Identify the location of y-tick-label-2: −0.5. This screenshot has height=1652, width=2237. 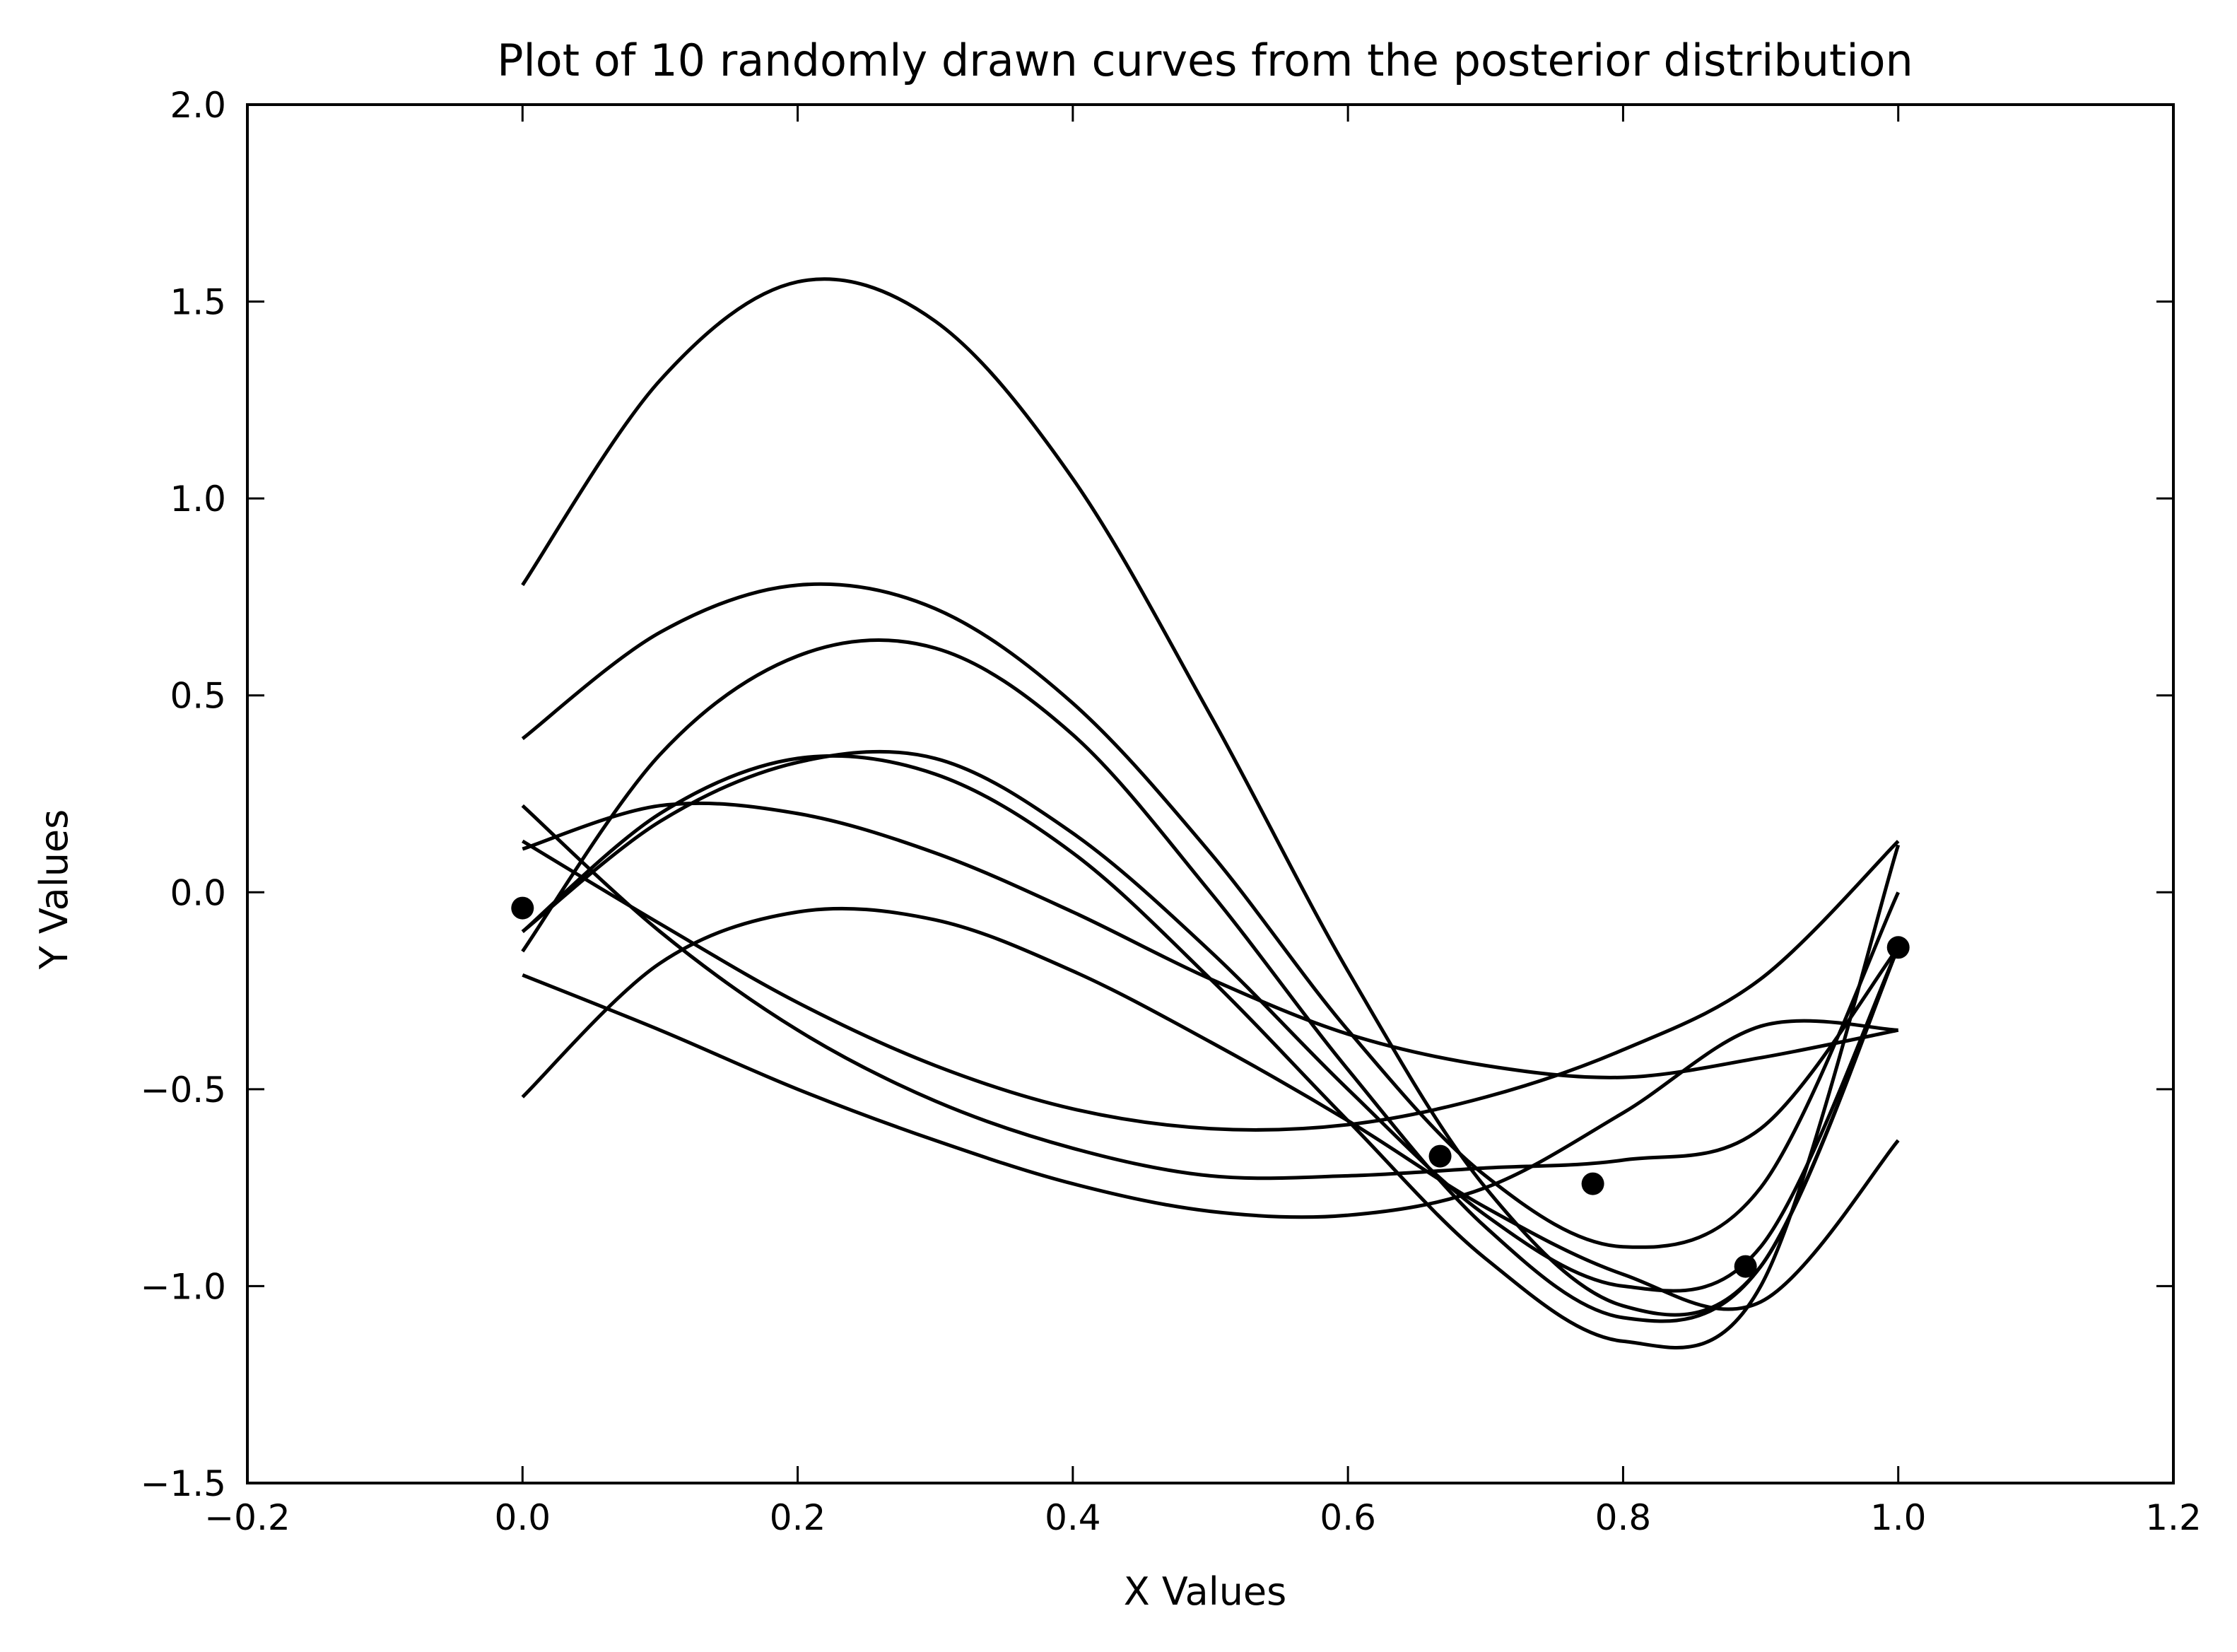
(183, 1090).